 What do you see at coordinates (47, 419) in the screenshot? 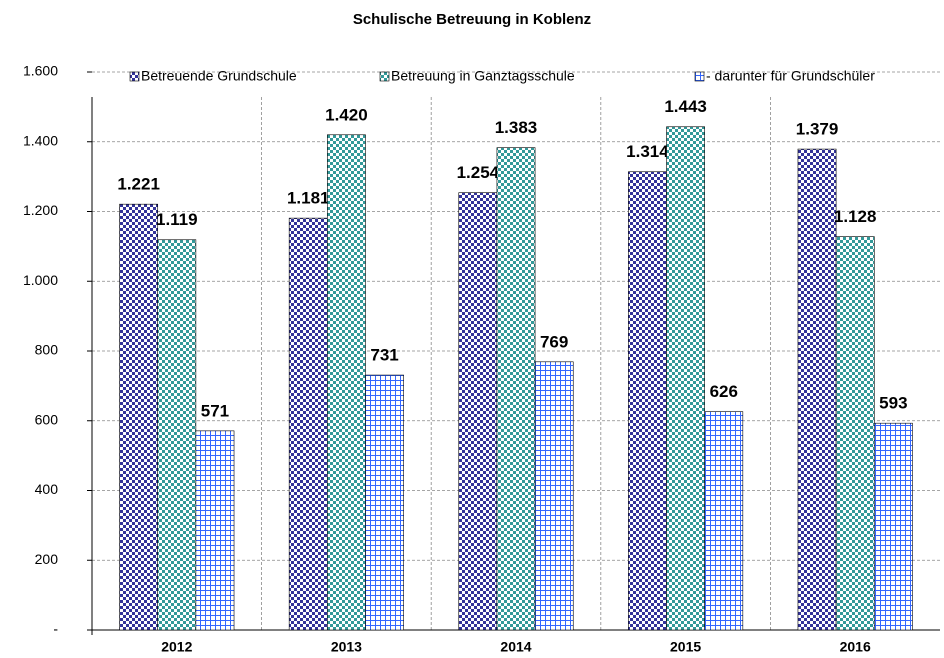
I see `y-tick-label: 600` at bounding box center [47, 419].